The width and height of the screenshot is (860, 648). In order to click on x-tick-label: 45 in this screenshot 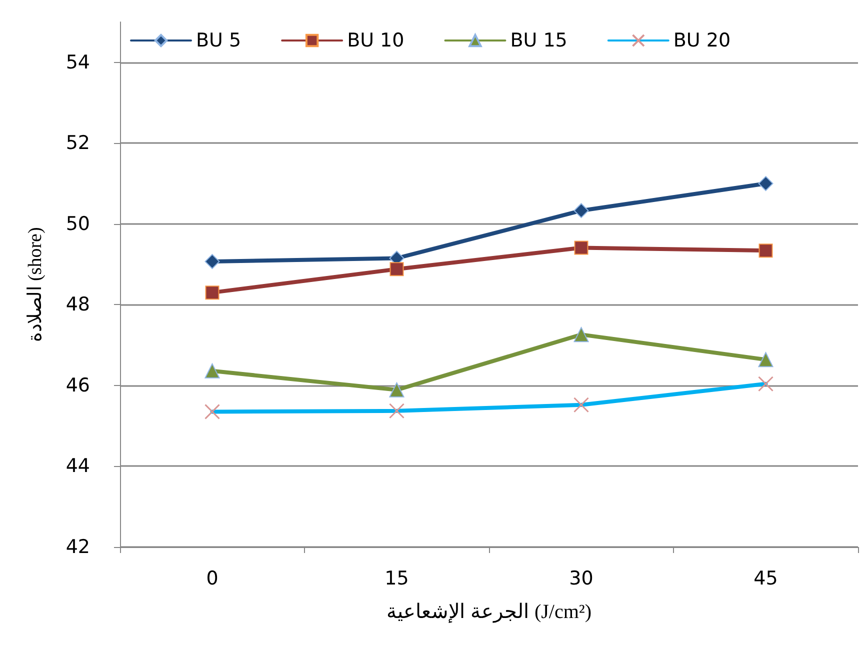, I will do `click(766, 579)`.